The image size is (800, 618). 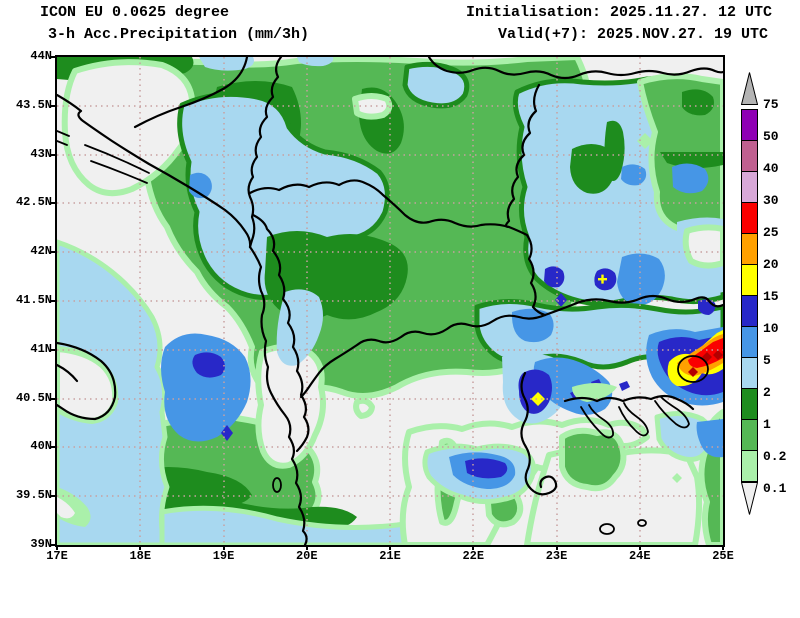 I want to click on lat-axis-label: 44N, so click(x=41, y=56).